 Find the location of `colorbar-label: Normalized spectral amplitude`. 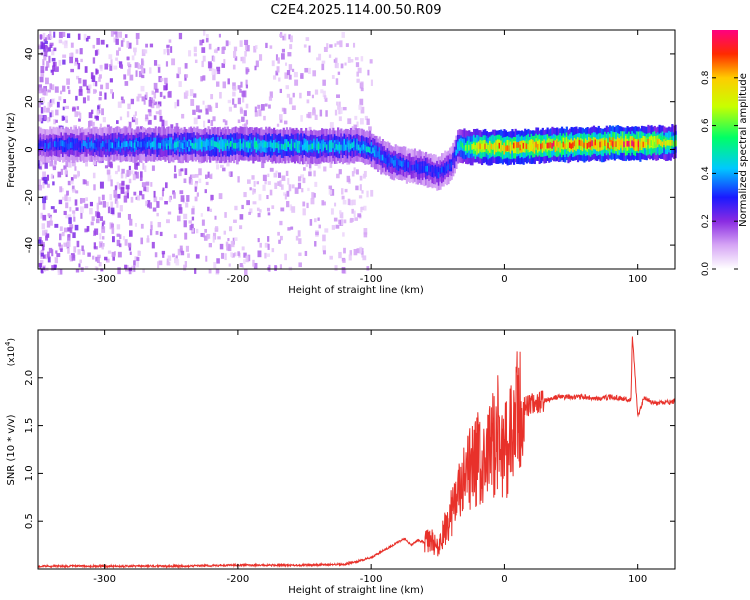

colorbar-label: Normalized spectral amplitude is located at coordinates (743, 150).